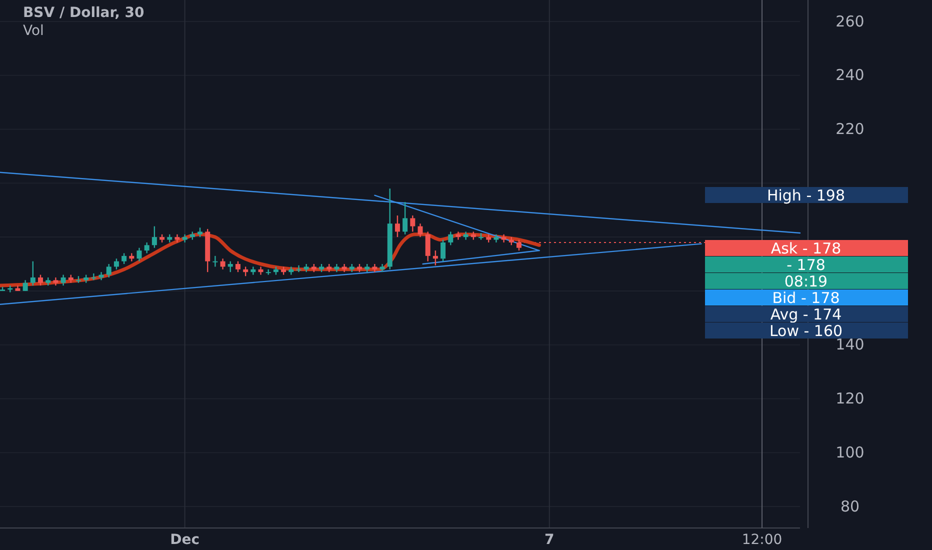 This screenshot has width=932, height=550. Describe the element at coordinates (33, 31) in the screenshot. I see `text: Vol` at that location.